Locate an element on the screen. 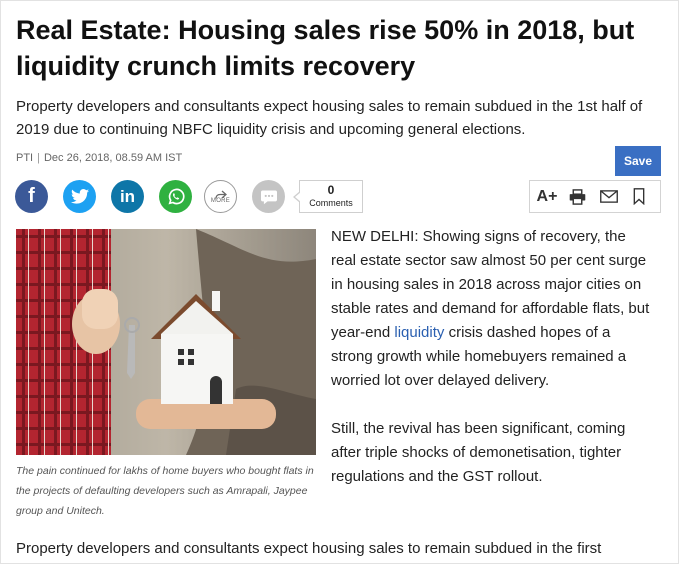  whatsapp-icon is located at coordinates (176, 196).